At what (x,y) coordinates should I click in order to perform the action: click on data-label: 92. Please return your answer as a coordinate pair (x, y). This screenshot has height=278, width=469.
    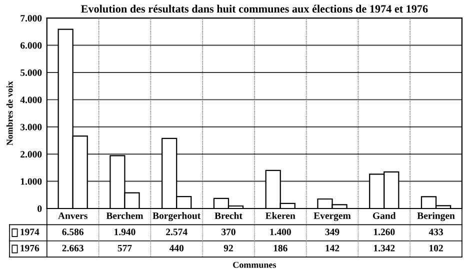
    Looking at the image, I should click on (228, 248).